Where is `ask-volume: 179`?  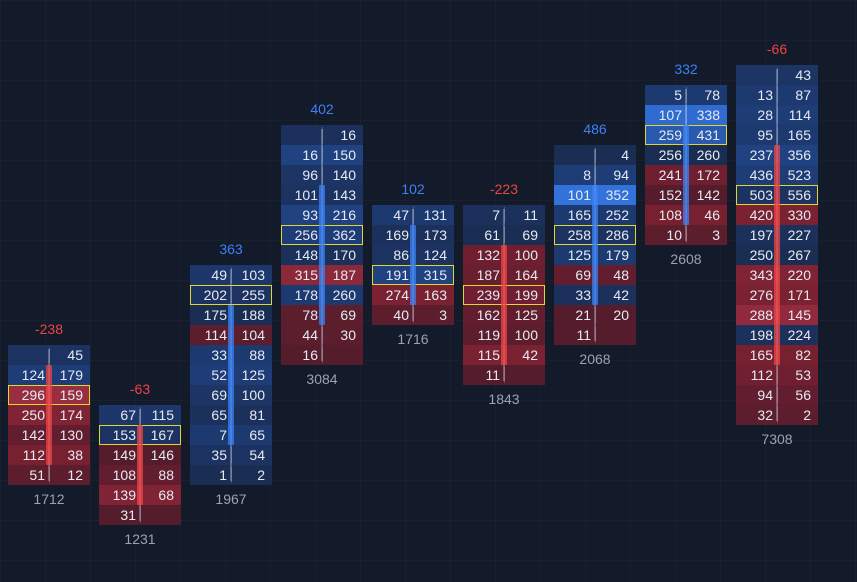
ask-volume: 179 is located at coordinates (617, 255).